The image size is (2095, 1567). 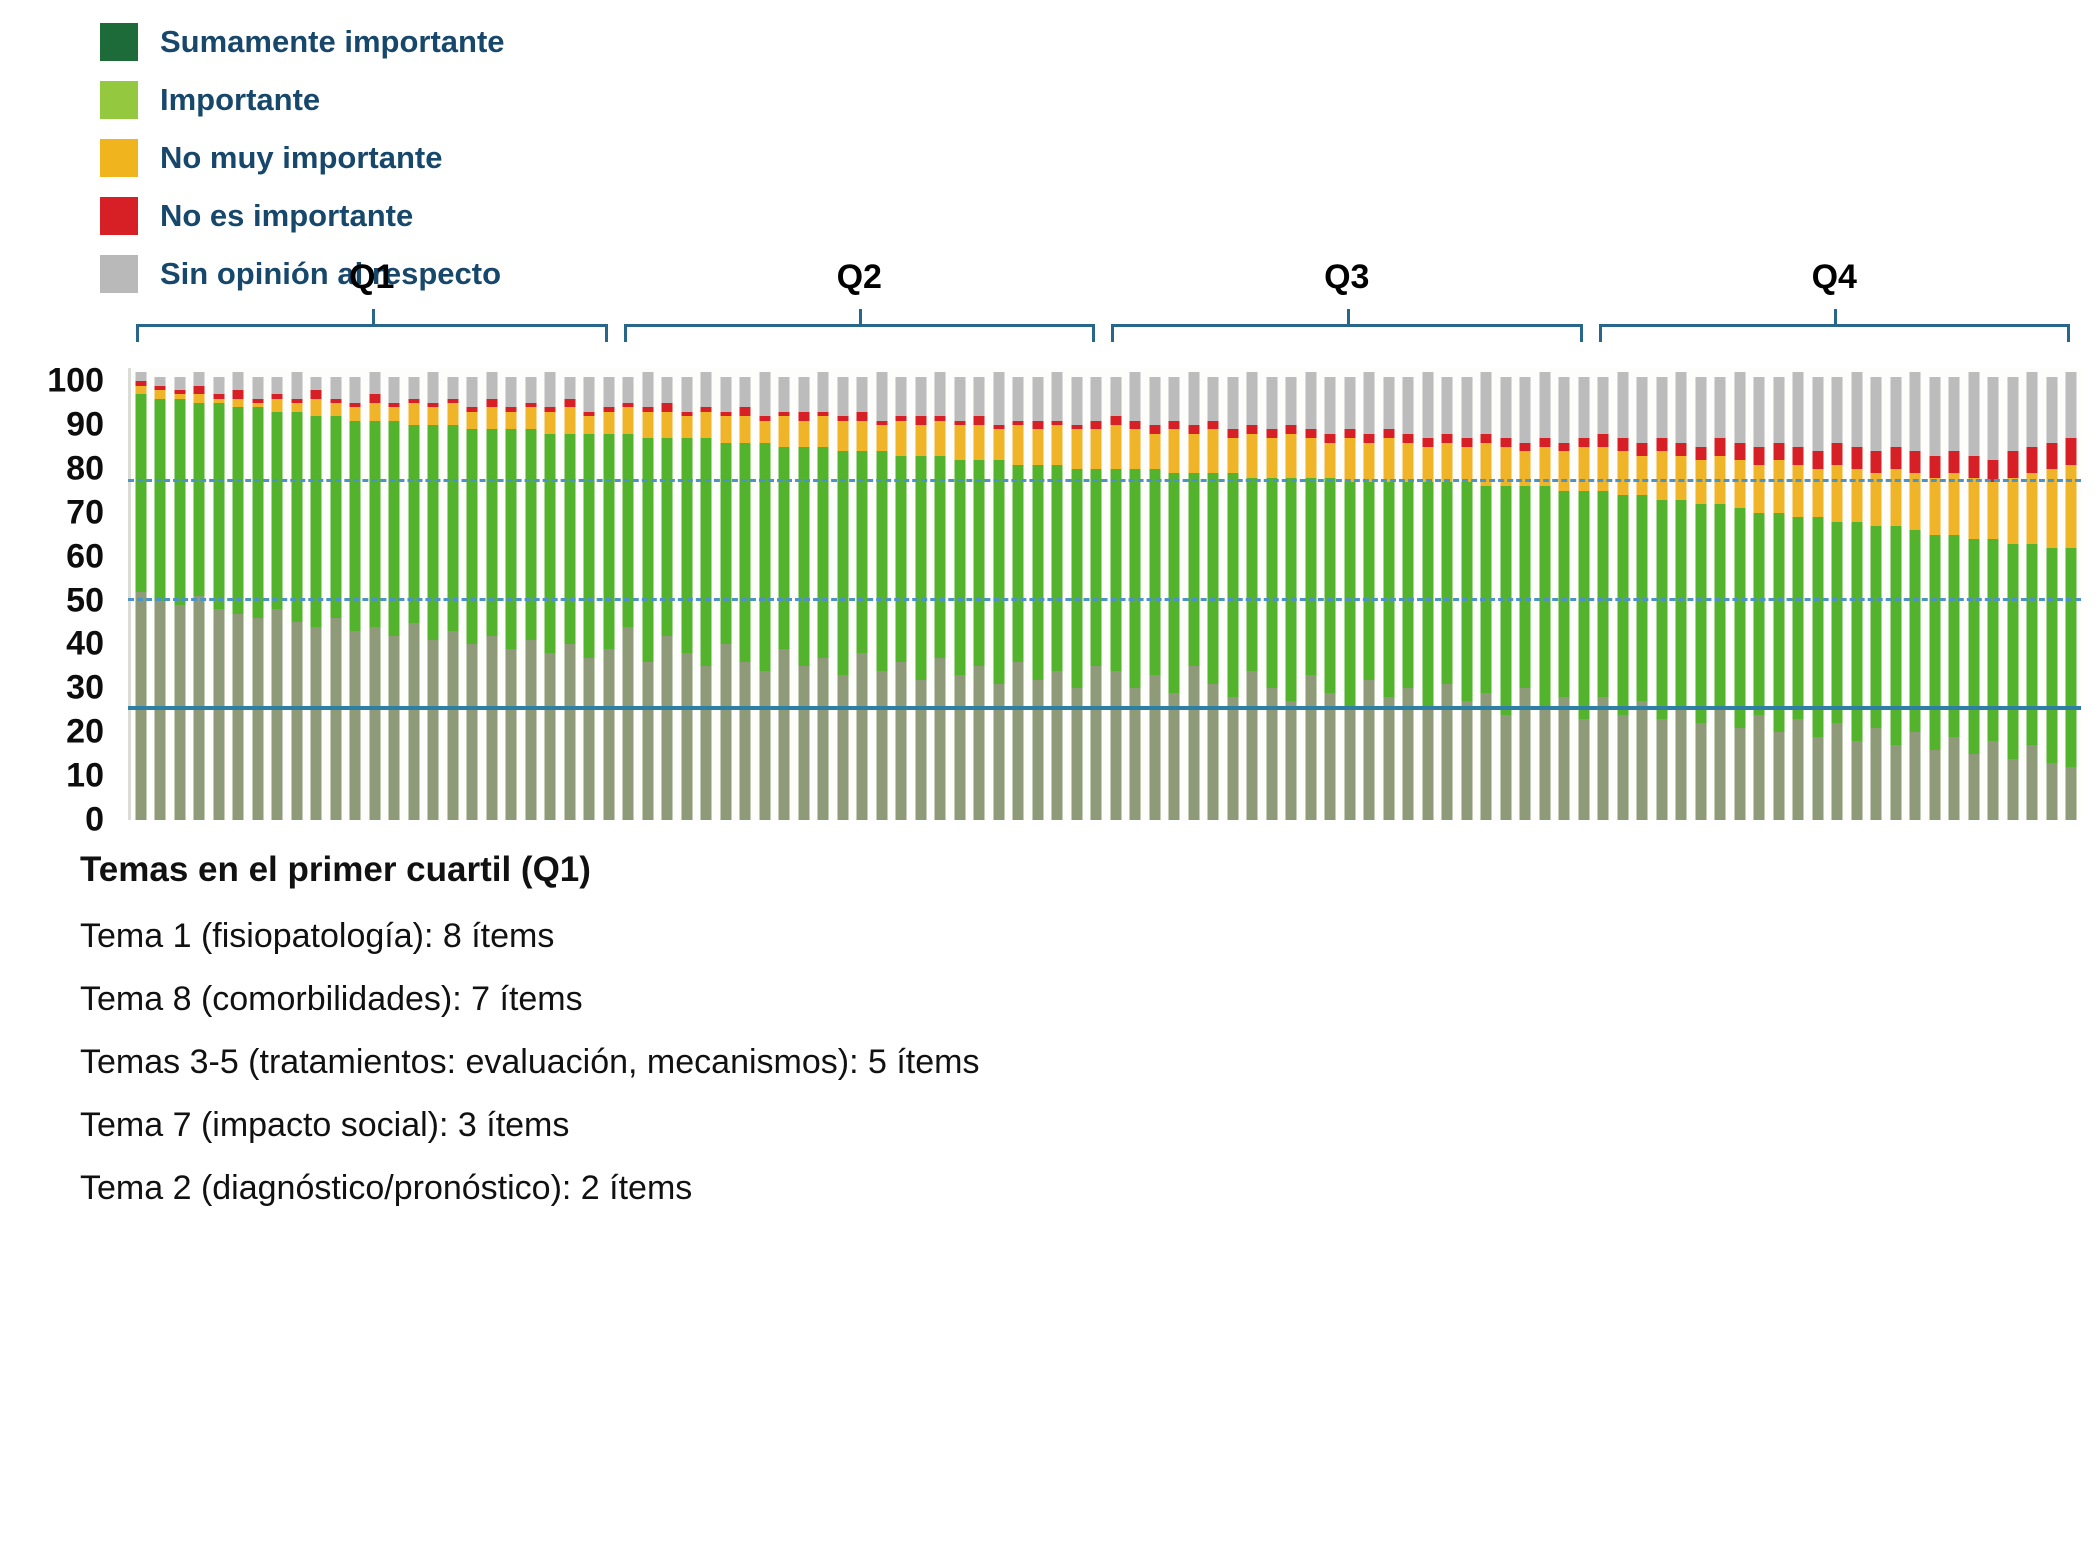 What do you see at coordinates (85, 512) in the screenshot?
I see `y-tick-label: 70` at bounding box center [85, 512].